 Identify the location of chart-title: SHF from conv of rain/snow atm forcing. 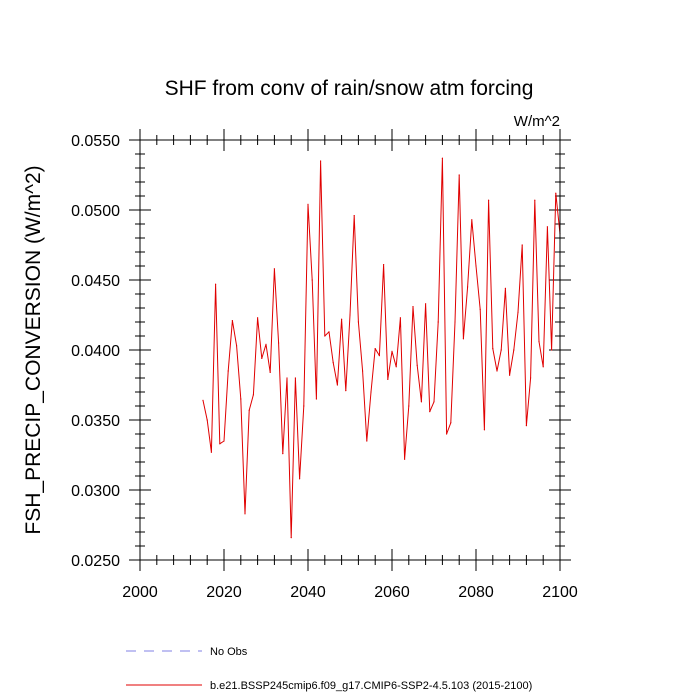
(349, 88).